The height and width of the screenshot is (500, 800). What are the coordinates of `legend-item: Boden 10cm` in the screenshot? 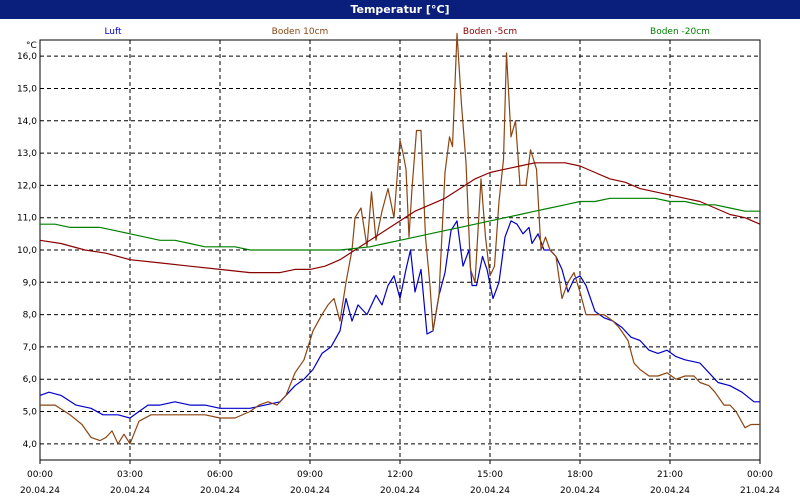 It's located at (300, 32).